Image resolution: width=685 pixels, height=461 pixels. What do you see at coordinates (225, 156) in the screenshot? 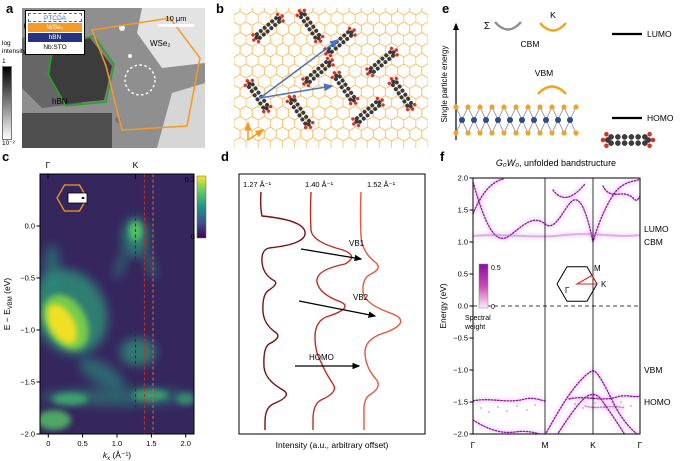
I see `panel-label-d: d` at bounding box center [225, 156].